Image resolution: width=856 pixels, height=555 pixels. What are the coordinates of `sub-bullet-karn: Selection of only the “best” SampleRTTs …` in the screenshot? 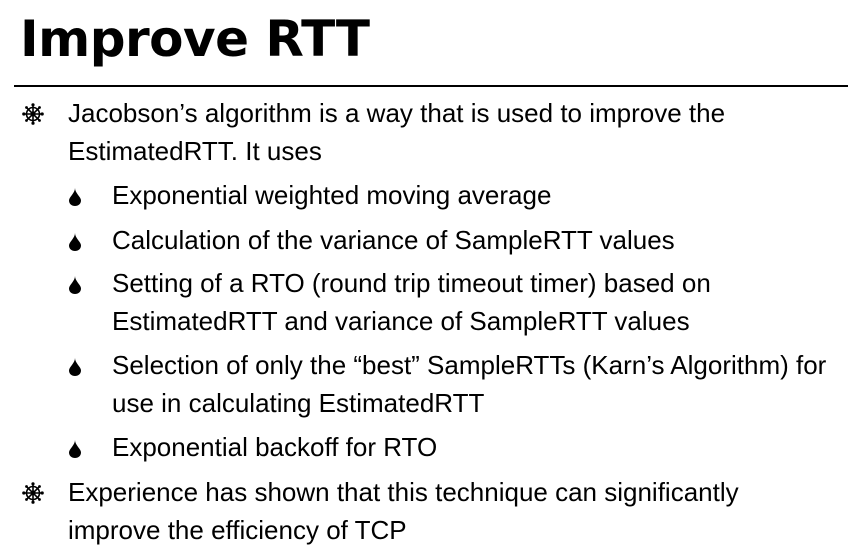 It's located at (453, 384).